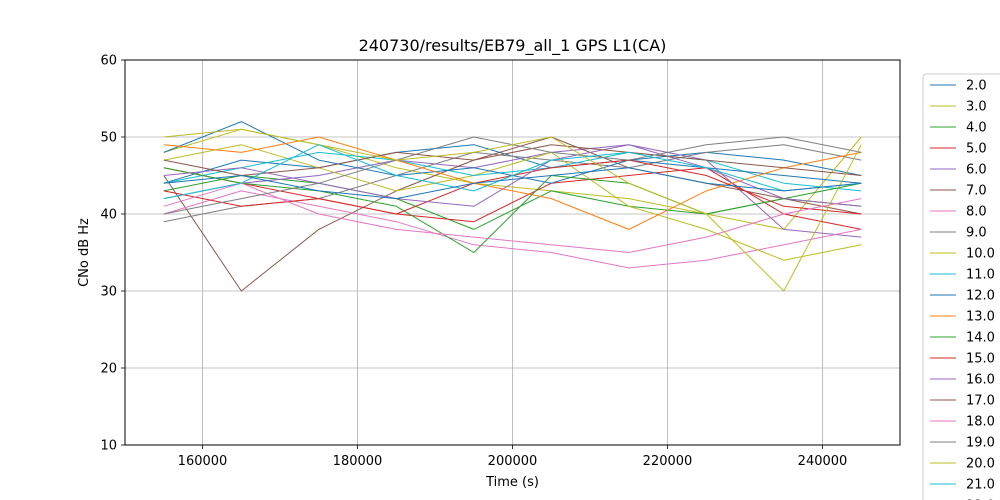 The image size is (1000, 500). What do you see at coordinates (512, 217) in the screenshot?
I see `series-line-18.0` at bounding box center [512, 217].